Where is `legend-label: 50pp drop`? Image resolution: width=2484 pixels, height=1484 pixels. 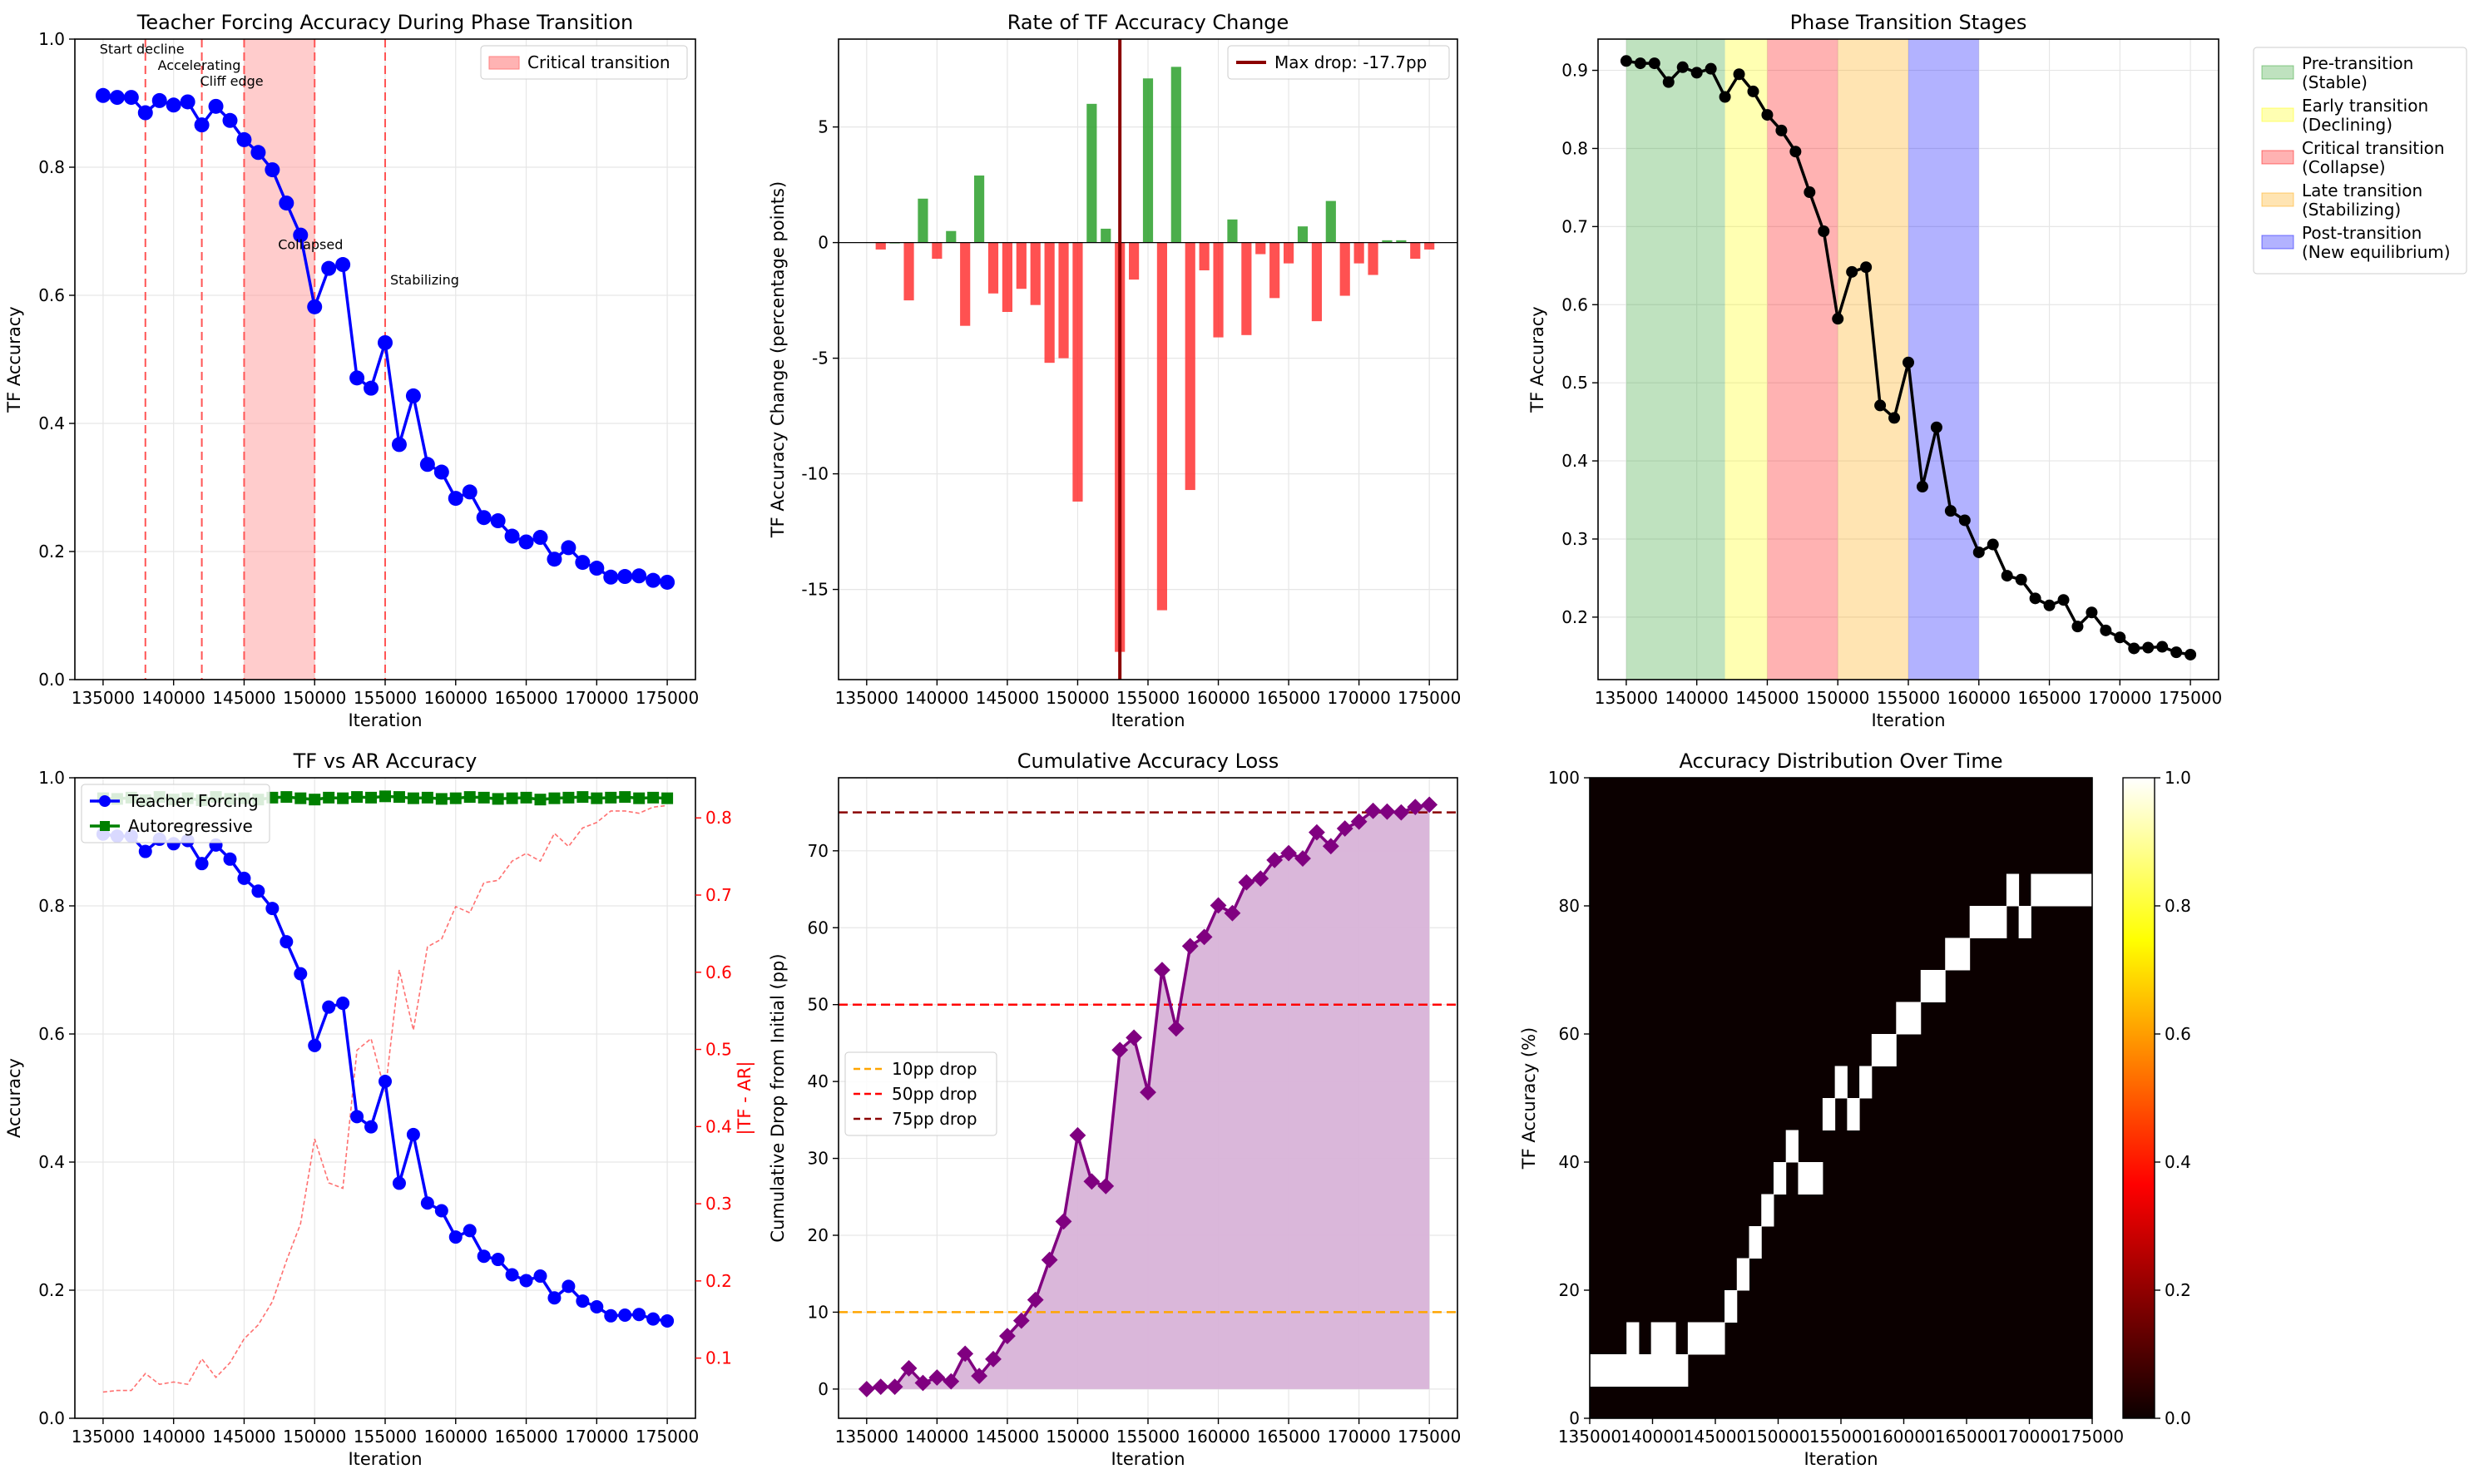
legend-label: 50pp drop is located at coordinates (934, 1094).